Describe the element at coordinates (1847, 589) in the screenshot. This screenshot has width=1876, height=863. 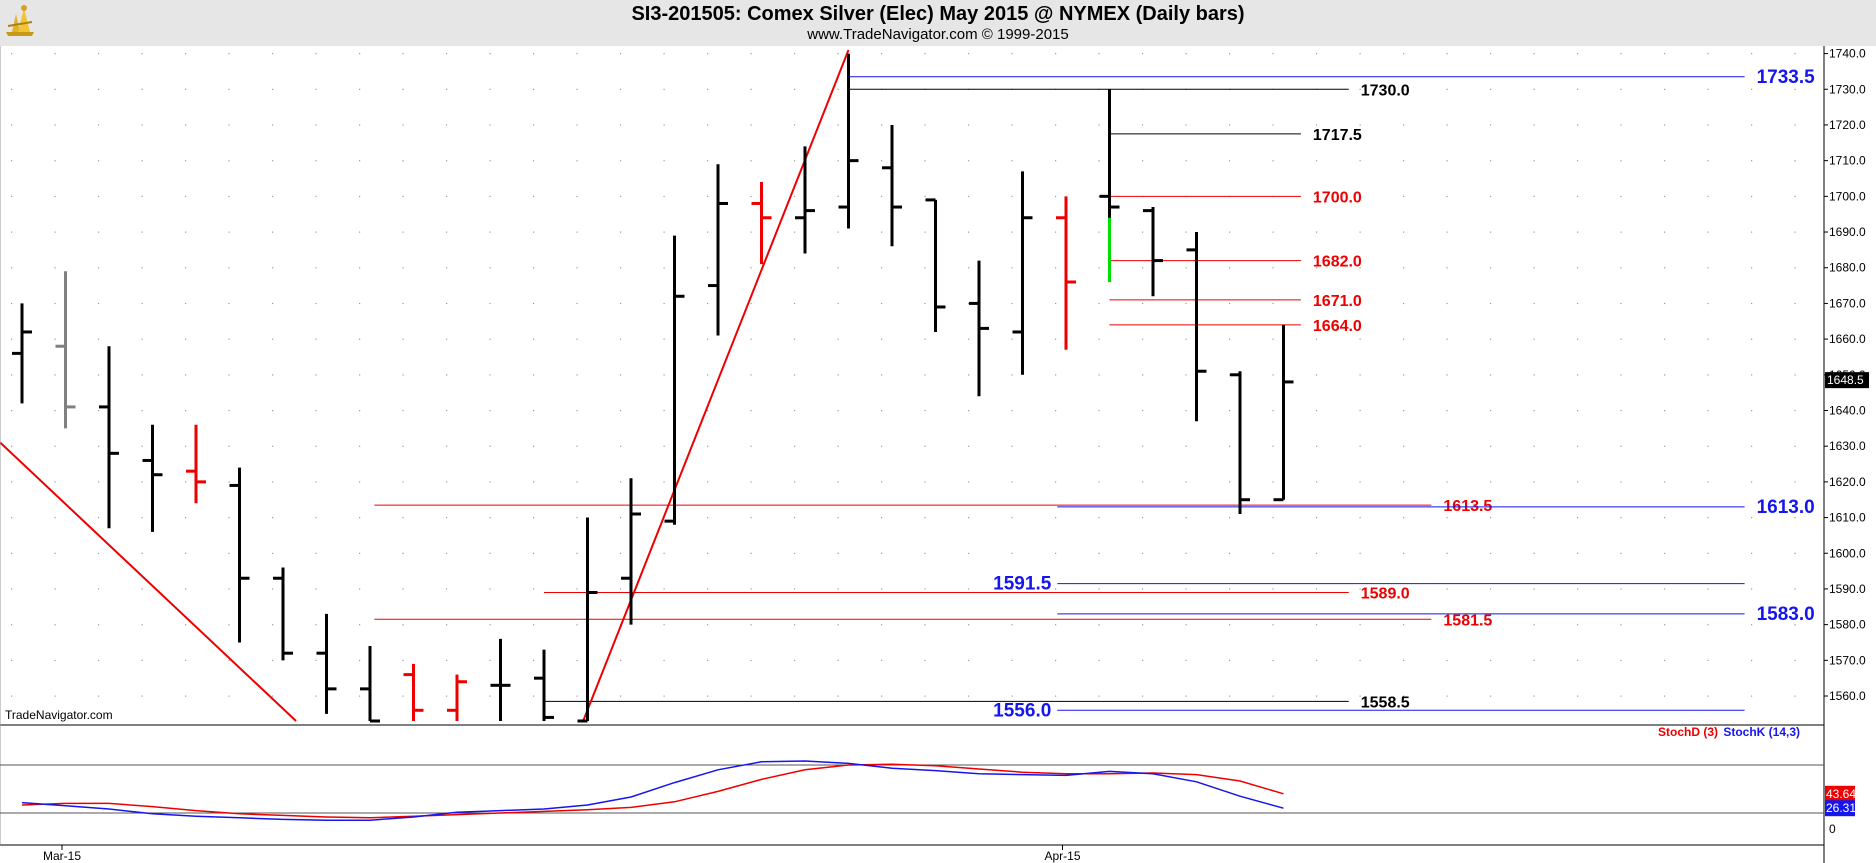
I see `price-tick-label: 1590.0` at that location.